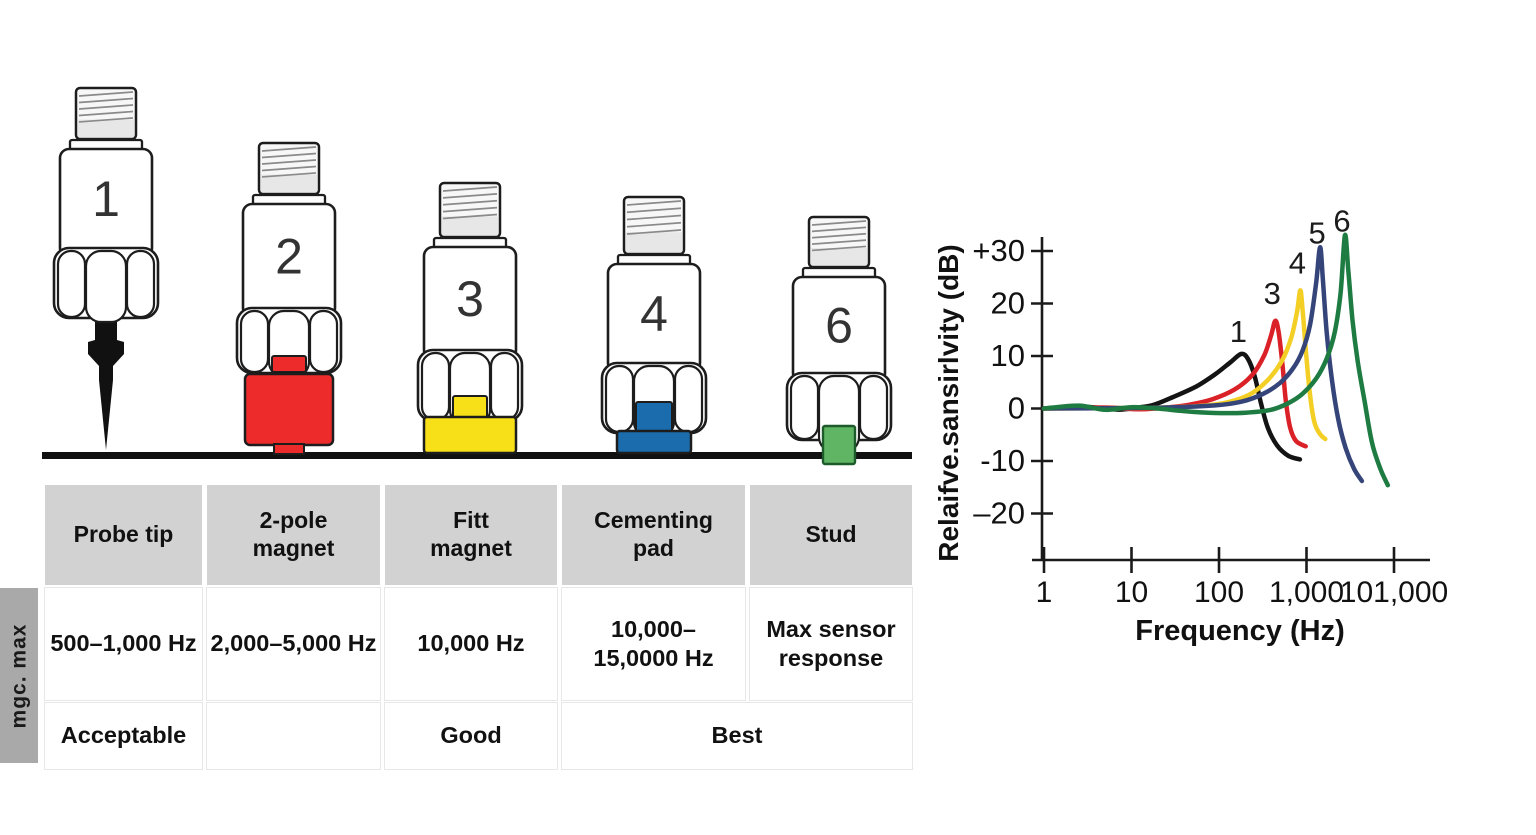 The image size is (1536, 835). What do you see at coordinates (289, 409) in the screenshot?
I see `two-pole-magnet-base` at bounding box center [289, 409].